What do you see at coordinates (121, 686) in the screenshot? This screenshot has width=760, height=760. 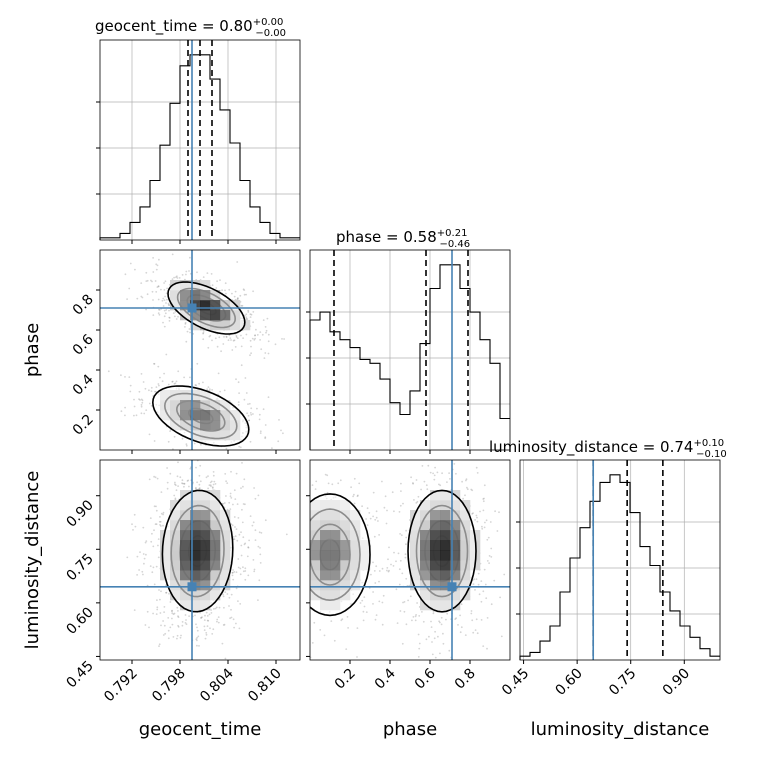 I see `xtick-label-geocent_time: 0.792` at bounding box center [121, 686].